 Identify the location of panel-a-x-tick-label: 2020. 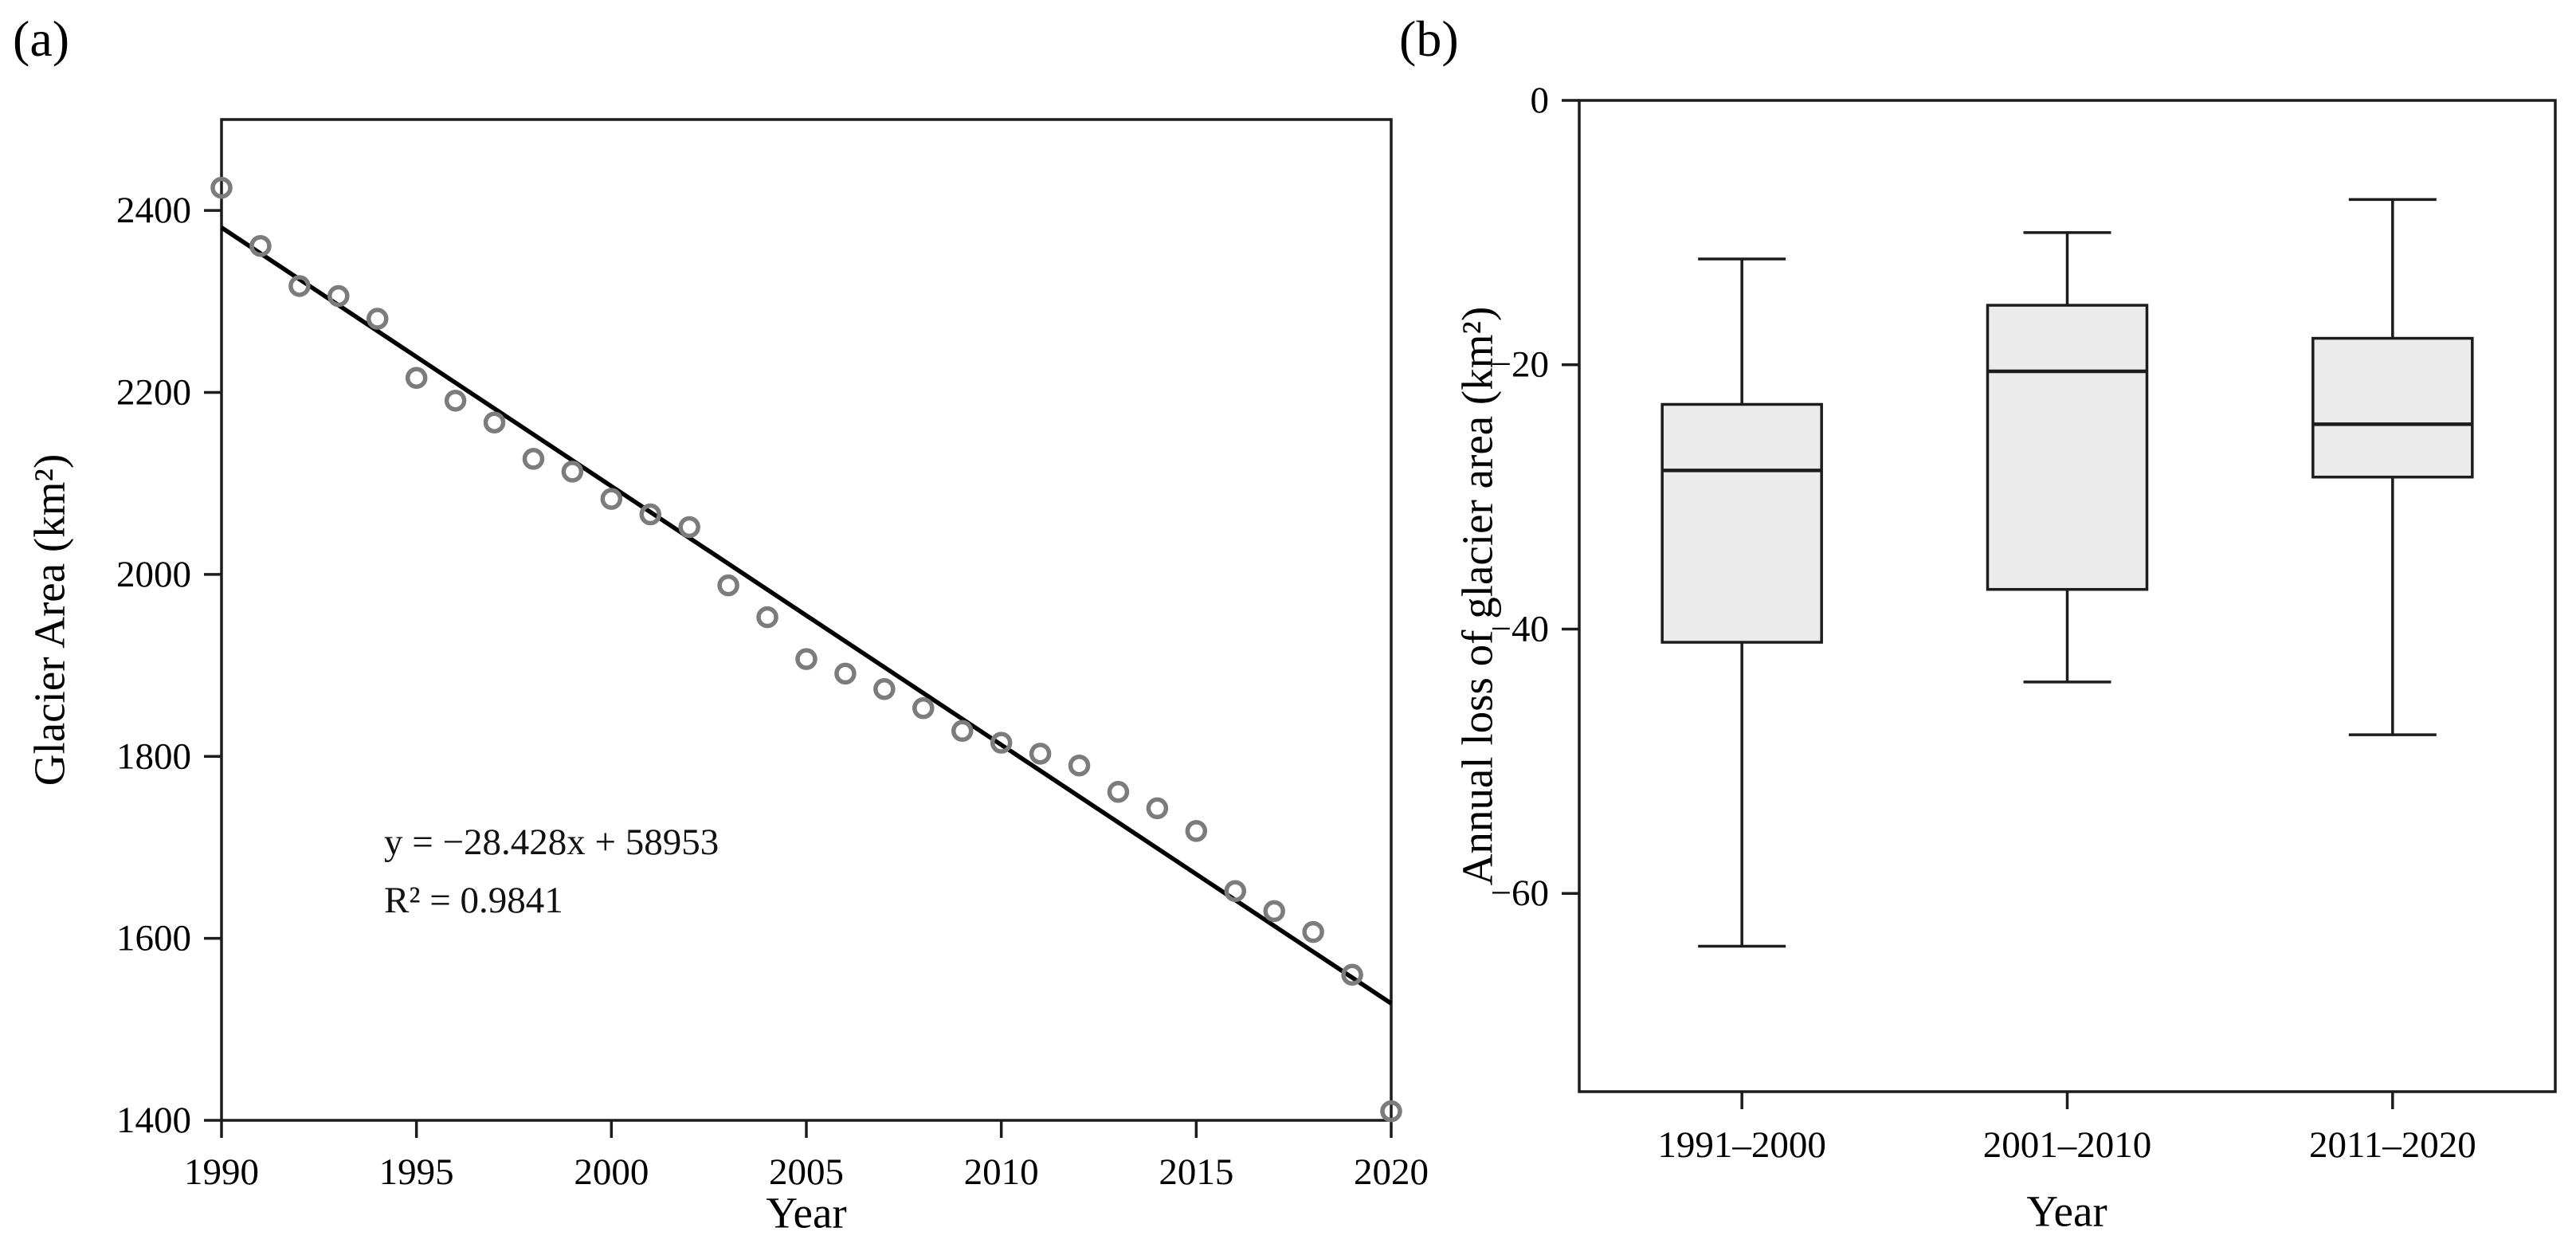
(1392, 1172).